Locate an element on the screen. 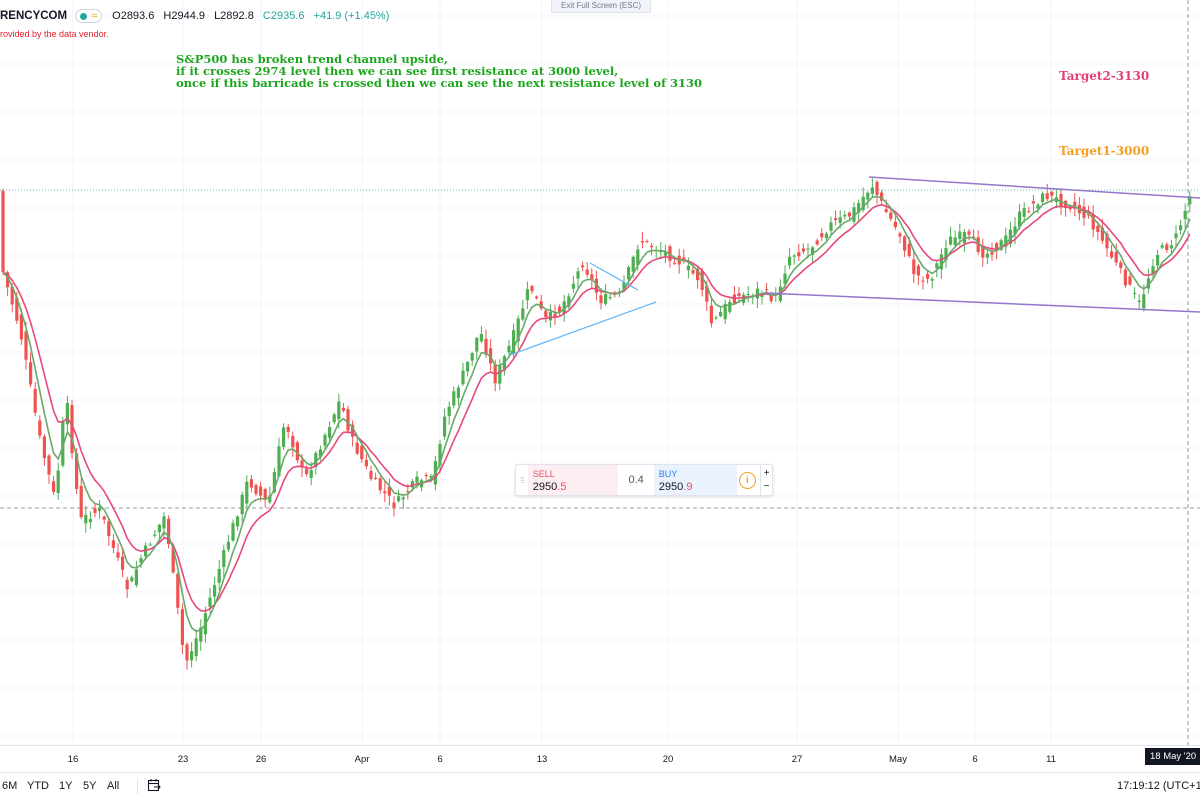 This screenshot has width=1200, height=800. range-ytd-button: YTD is located at coordinates (38, 786).